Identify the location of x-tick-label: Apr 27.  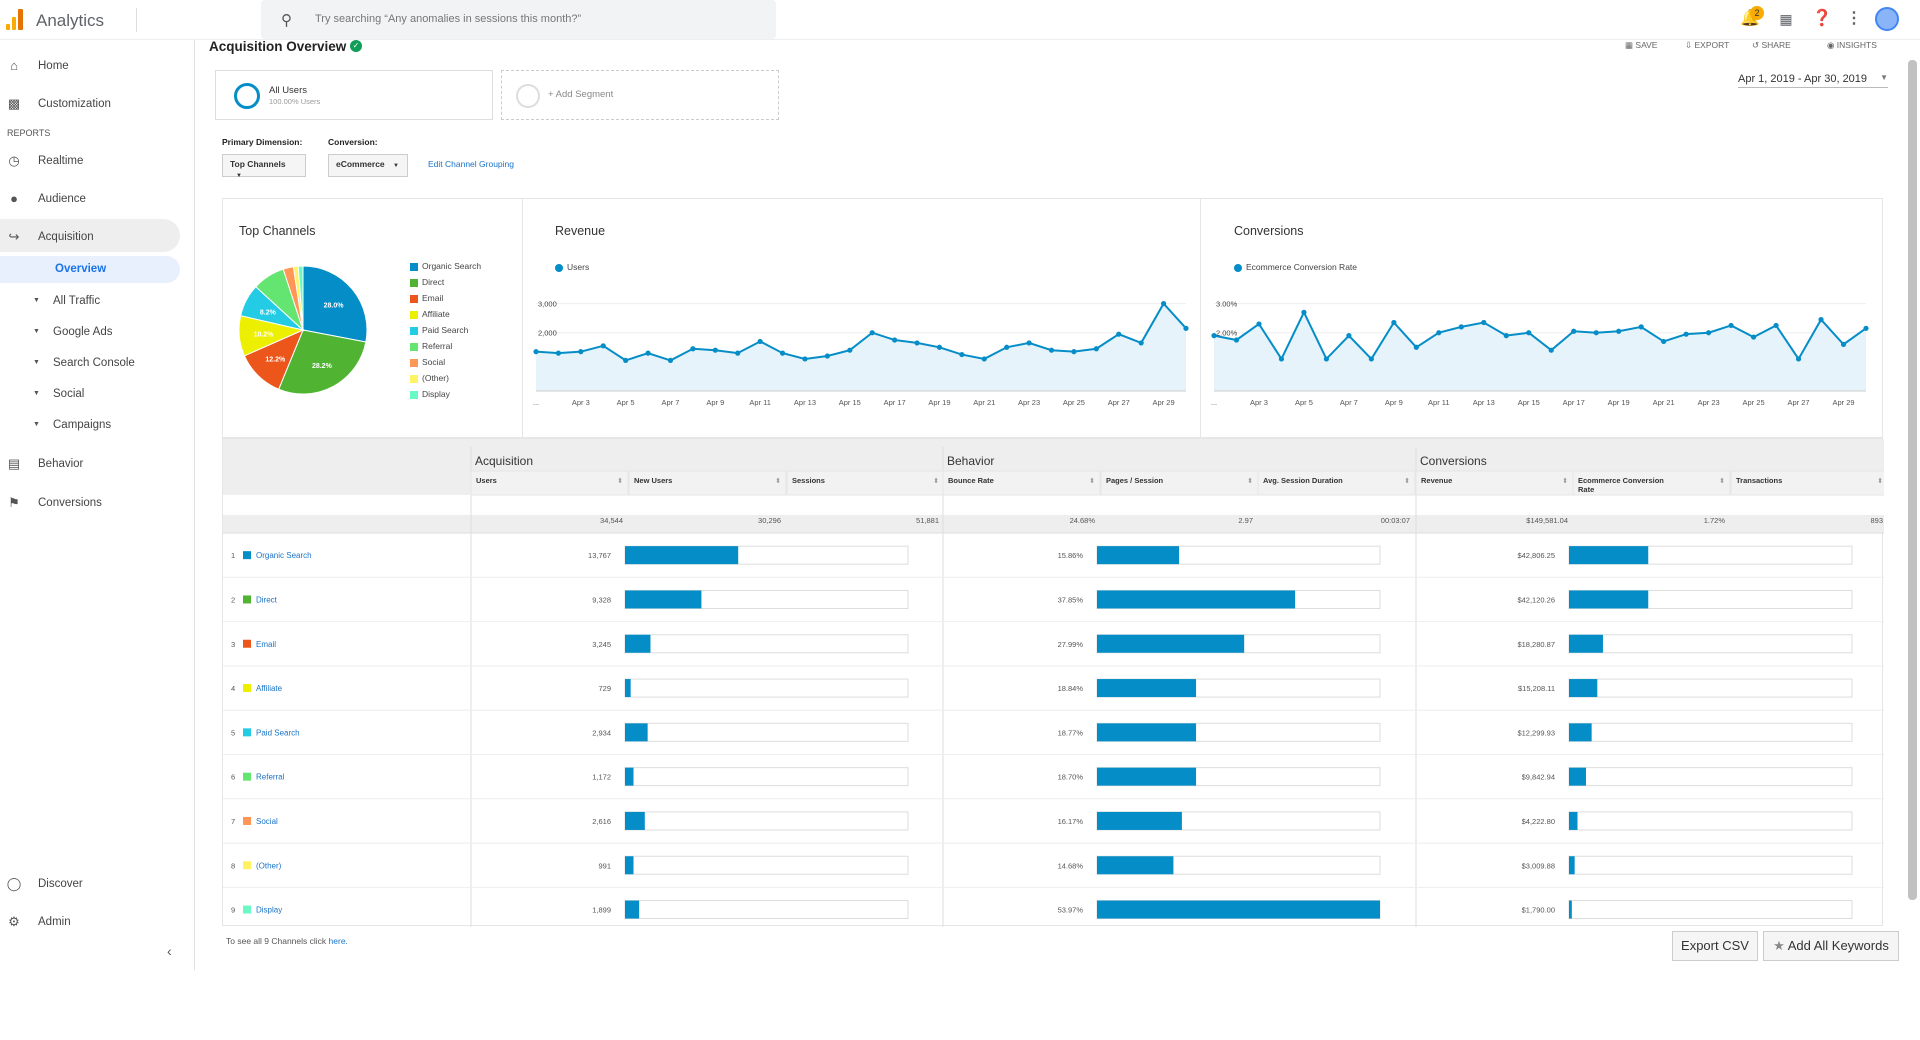
(1798, 402).